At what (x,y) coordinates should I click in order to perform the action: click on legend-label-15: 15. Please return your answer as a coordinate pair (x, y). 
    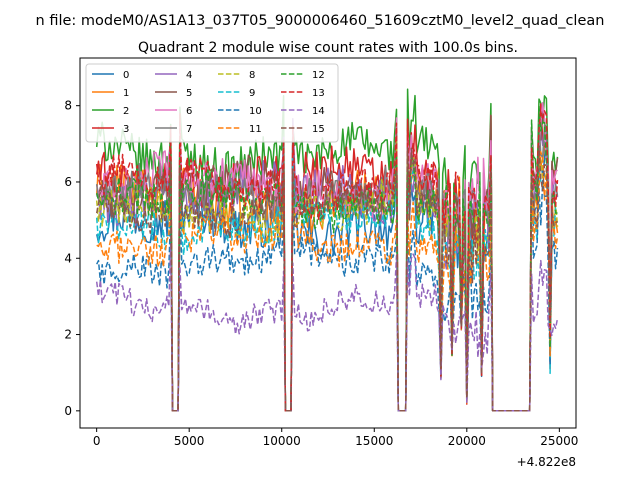
    Looking at the image, I should click on (318, 129).